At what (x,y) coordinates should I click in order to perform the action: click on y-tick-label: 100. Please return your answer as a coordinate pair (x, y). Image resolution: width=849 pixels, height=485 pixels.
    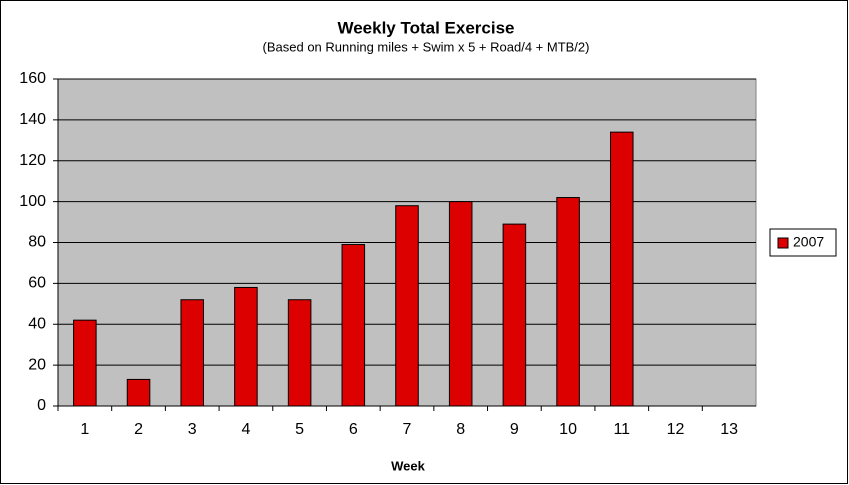
    Looking at the image, I should click on (32, 201).